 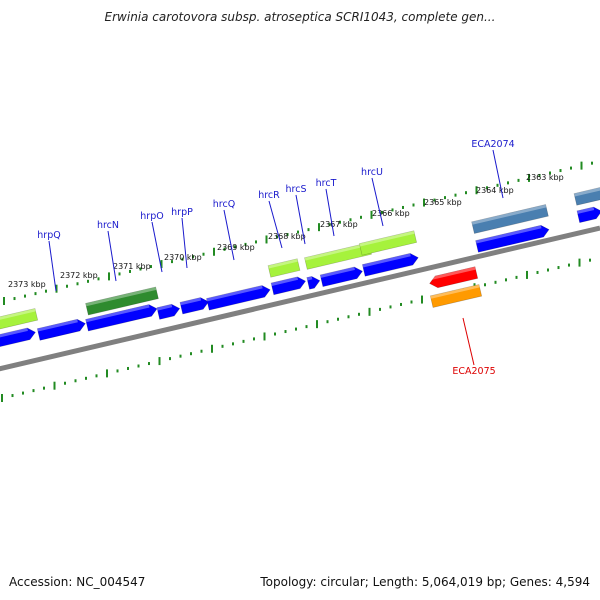 What do you see at coordinates (492, 144) in the screenshot?
I see `gene-label-eca2074: ECA2074` at bounding box center [492, 144].